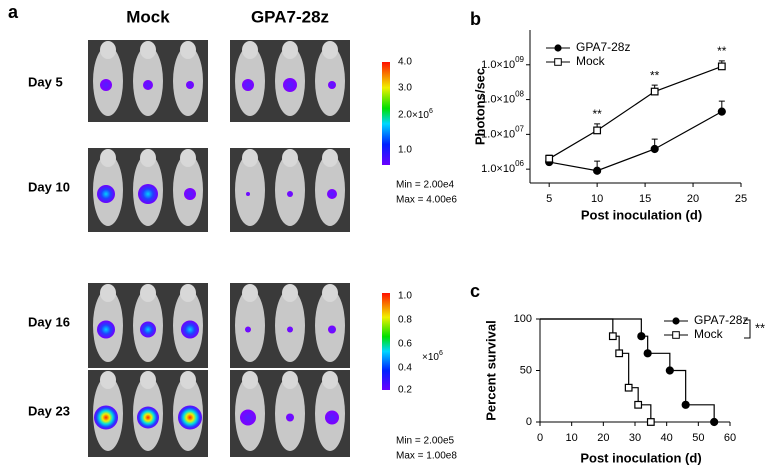 The width and height of the screenshot is (783, 470). Describe the element at coordinates (523, 319) in the screenshot. I see `y-tick-label: 100` at that location.